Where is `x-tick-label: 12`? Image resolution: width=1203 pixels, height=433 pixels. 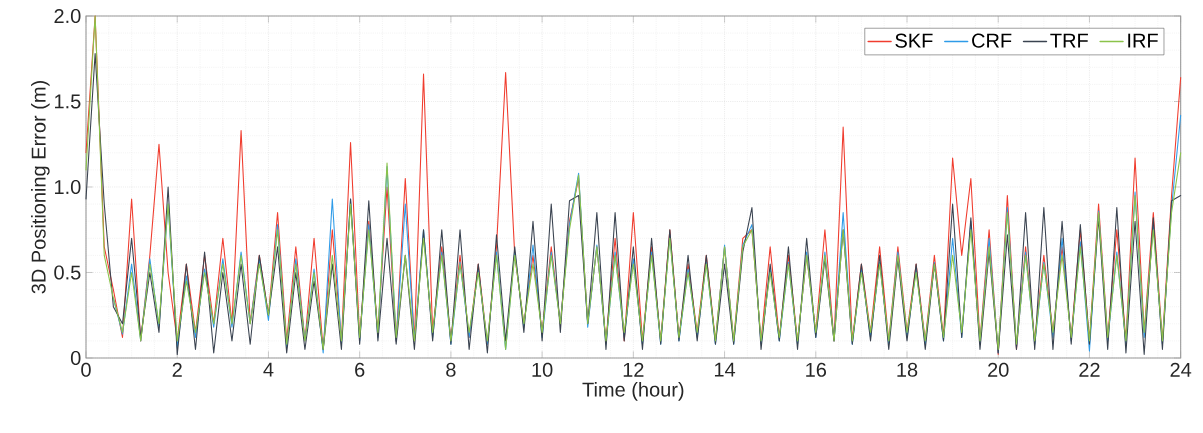 x-tick-label: 12 is located at coordinates (633, 369).